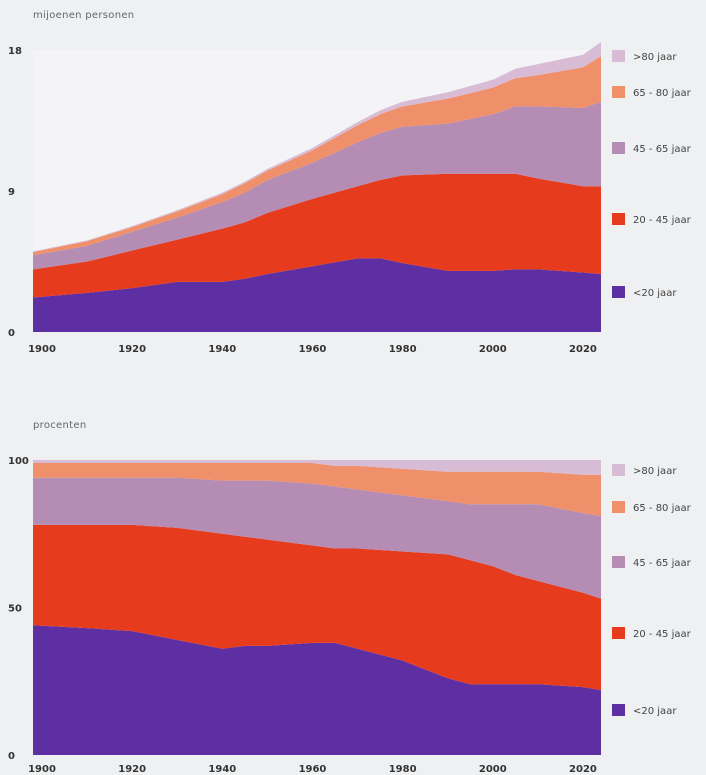 This screenshot has height=775, width=706. I want to click on y-tick-label: 18, so click(15, 51).